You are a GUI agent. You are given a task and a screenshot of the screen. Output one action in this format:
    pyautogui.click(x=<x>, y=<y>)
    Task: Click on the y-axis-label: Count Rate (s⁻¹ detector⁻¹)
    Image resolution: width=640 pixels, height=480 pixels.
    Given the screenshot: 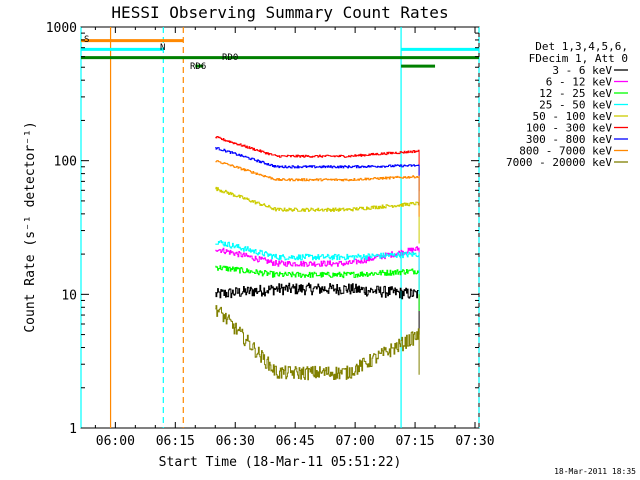 What is the action you would take?
    pyautogui.click(x=30, y=226)
    